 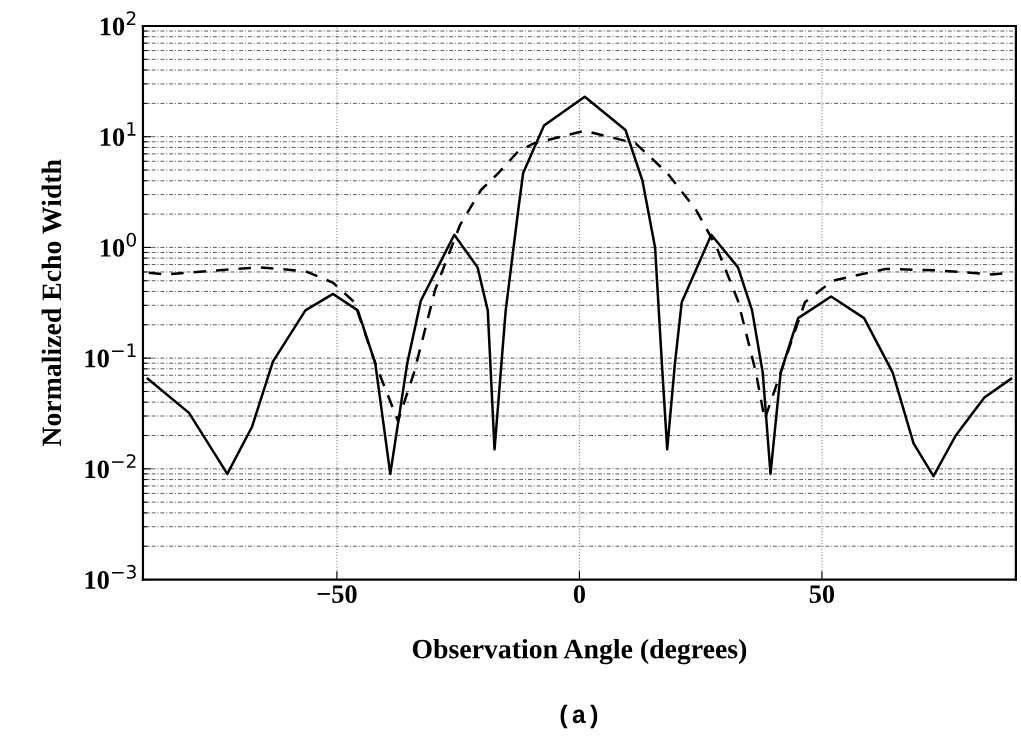 I want to click on y-axis-title: Normalized Echo Width, so click(x=51, y=303).